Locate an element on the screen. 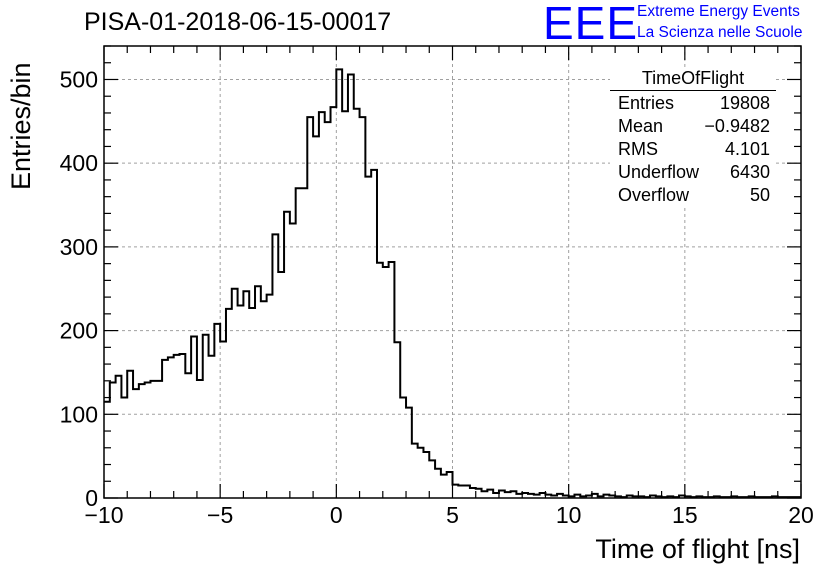 The width and height of the screenshot is (836, 572). run-title: PISA-01-2018-06-15-00017 is located at coordinates (238, 22).